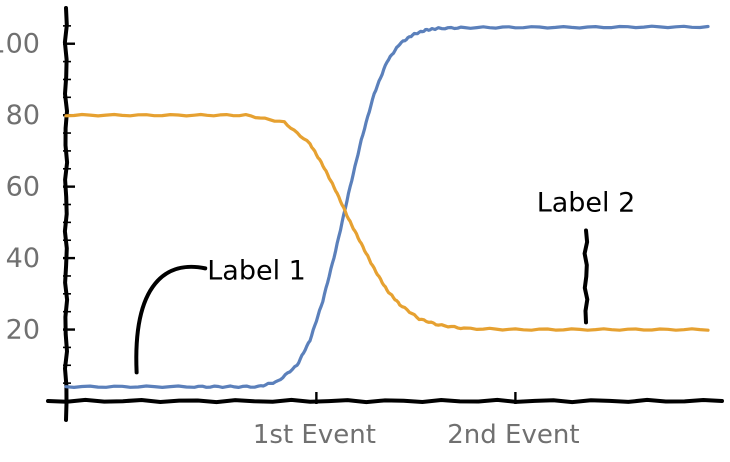  I want to click on y-tick-label: 100, so click(20, 44).